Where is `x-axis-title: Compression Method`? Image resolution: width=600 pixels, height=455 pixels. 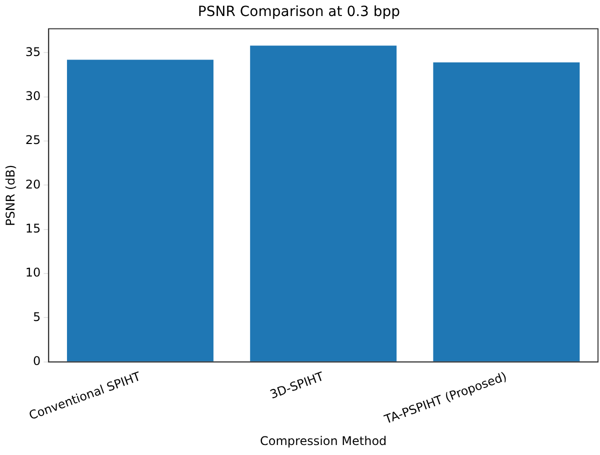 x-axis-title: Compression Method is located at coordinates (323, 441).